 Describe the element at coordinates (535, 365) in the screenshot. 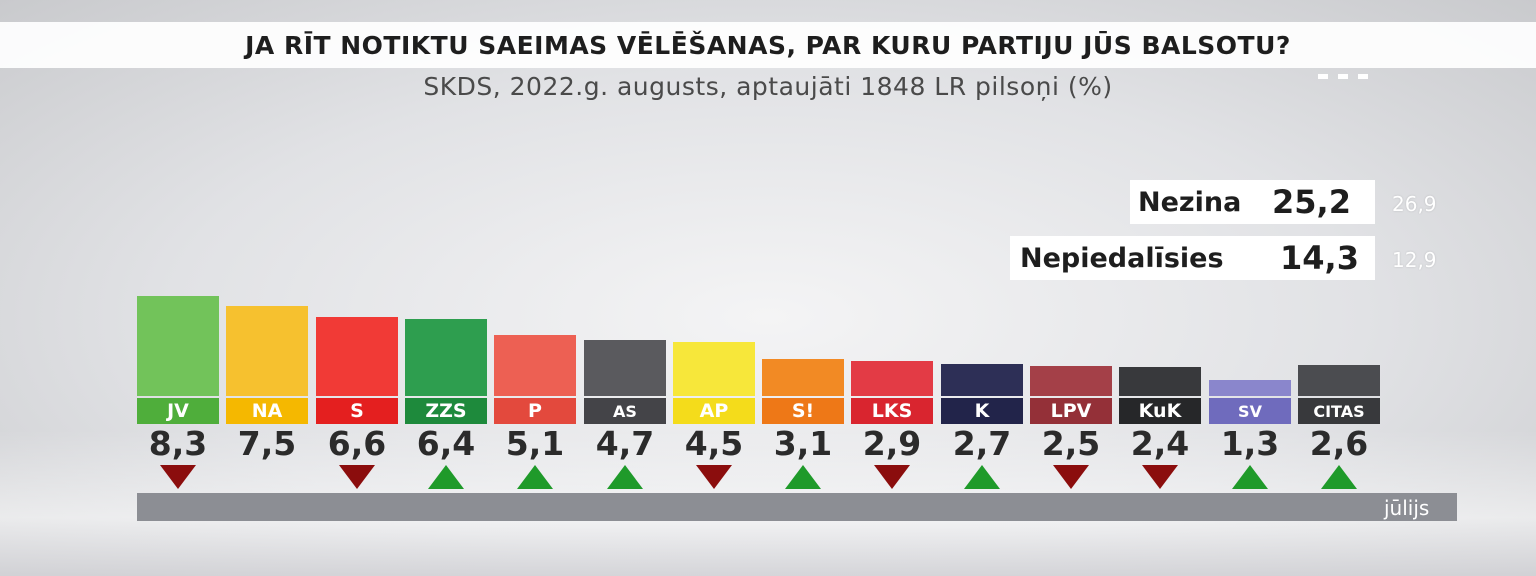

I see `bar-p` at that location.